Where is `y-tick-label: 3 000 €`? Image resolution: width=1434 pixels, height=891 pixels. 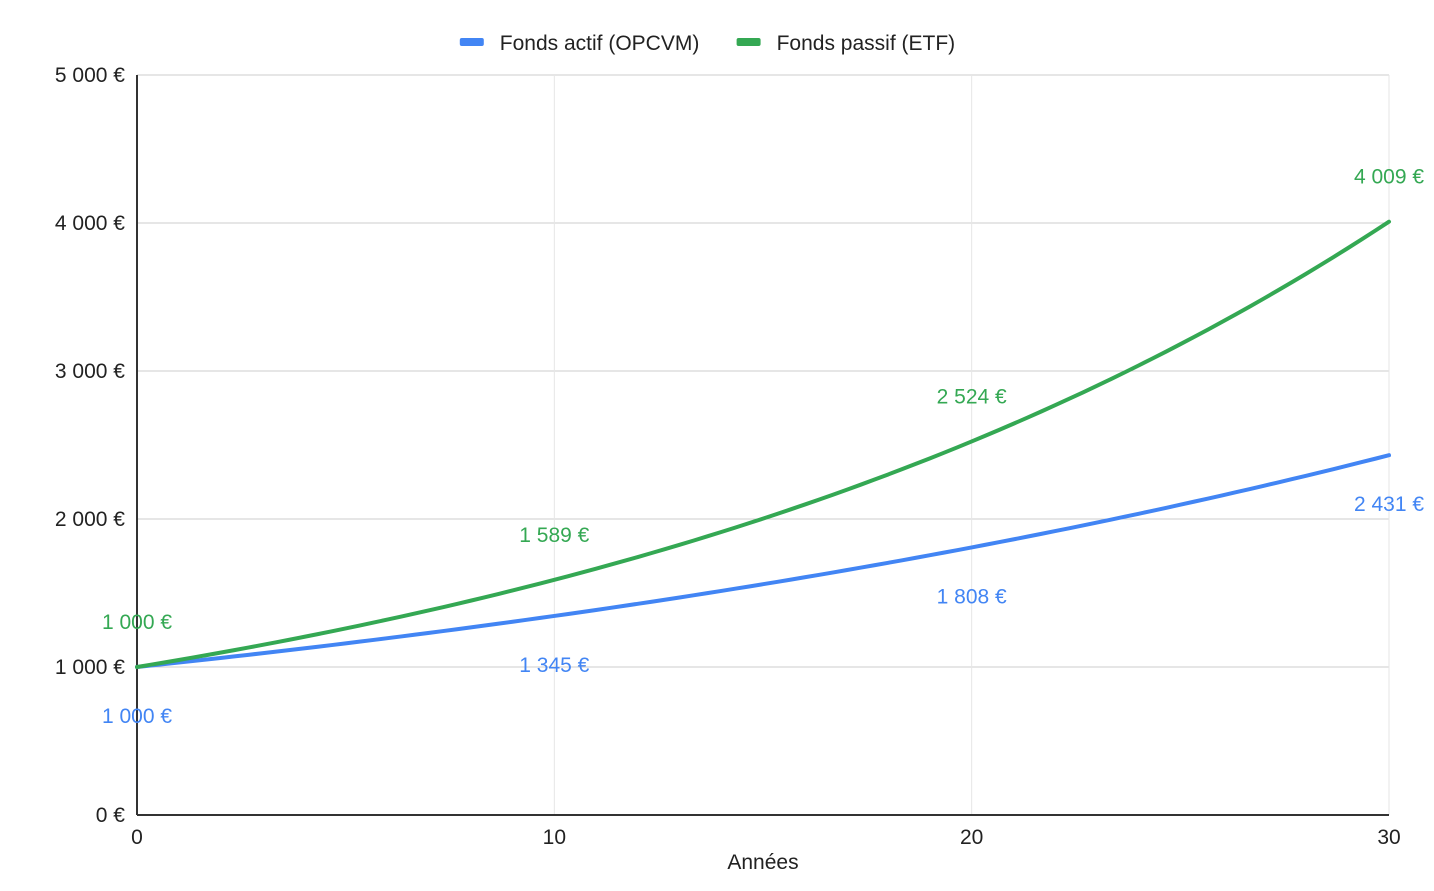 y-tick-label: 3 000 € is located at coordinates (90, 371).